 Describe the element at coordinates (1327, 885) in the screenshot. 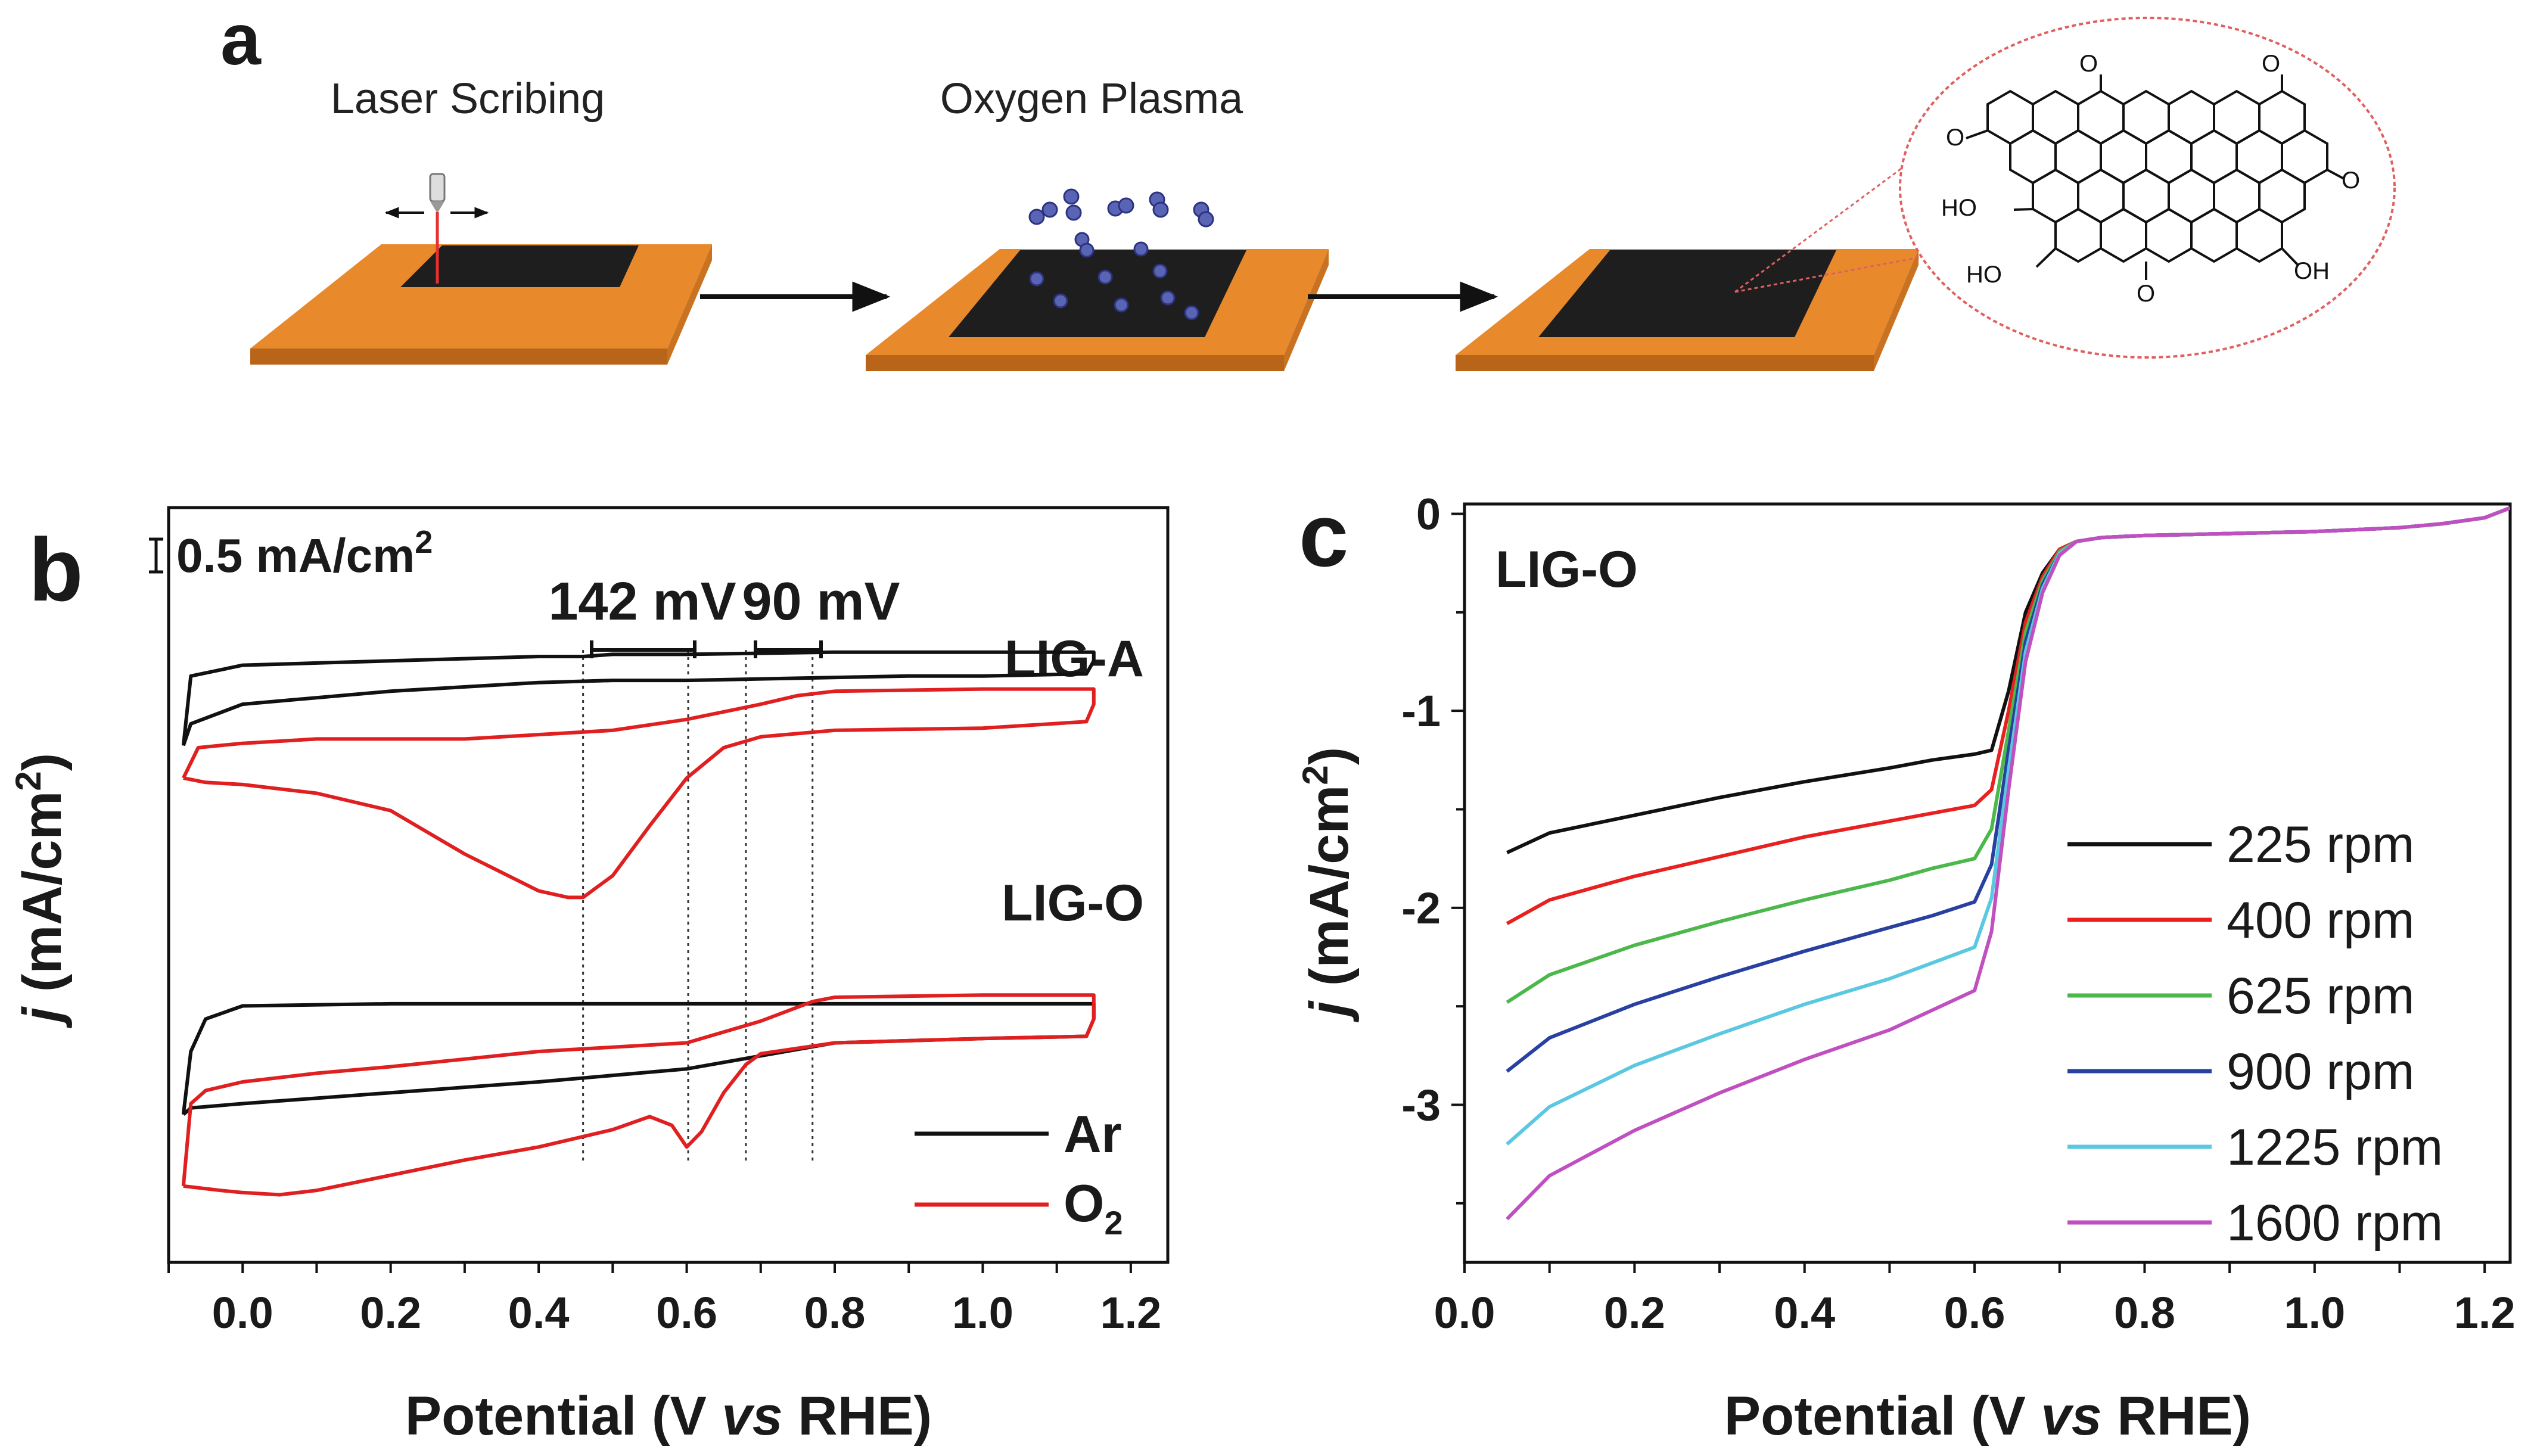

I see `y-axis-title-c: j (mA/cm2)` at that location.